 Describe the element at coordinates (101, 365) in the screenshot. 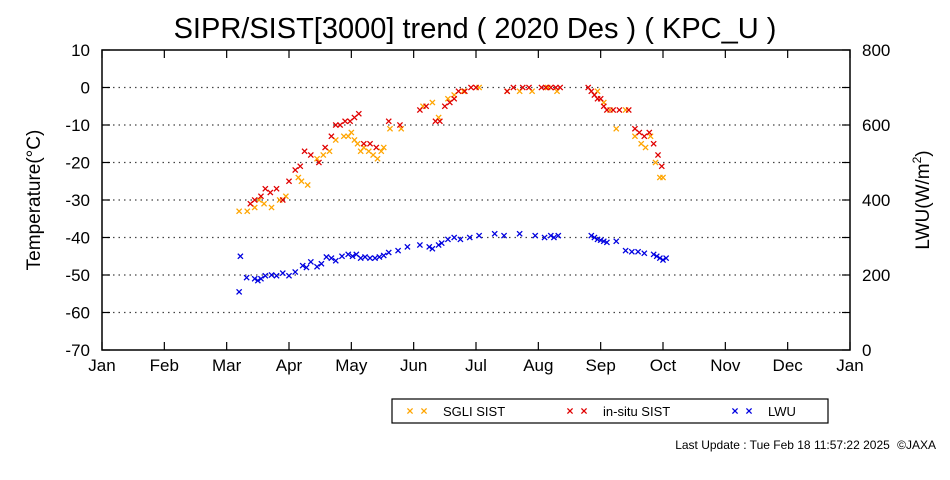

I see `x-tick-label: Jan` at that location.